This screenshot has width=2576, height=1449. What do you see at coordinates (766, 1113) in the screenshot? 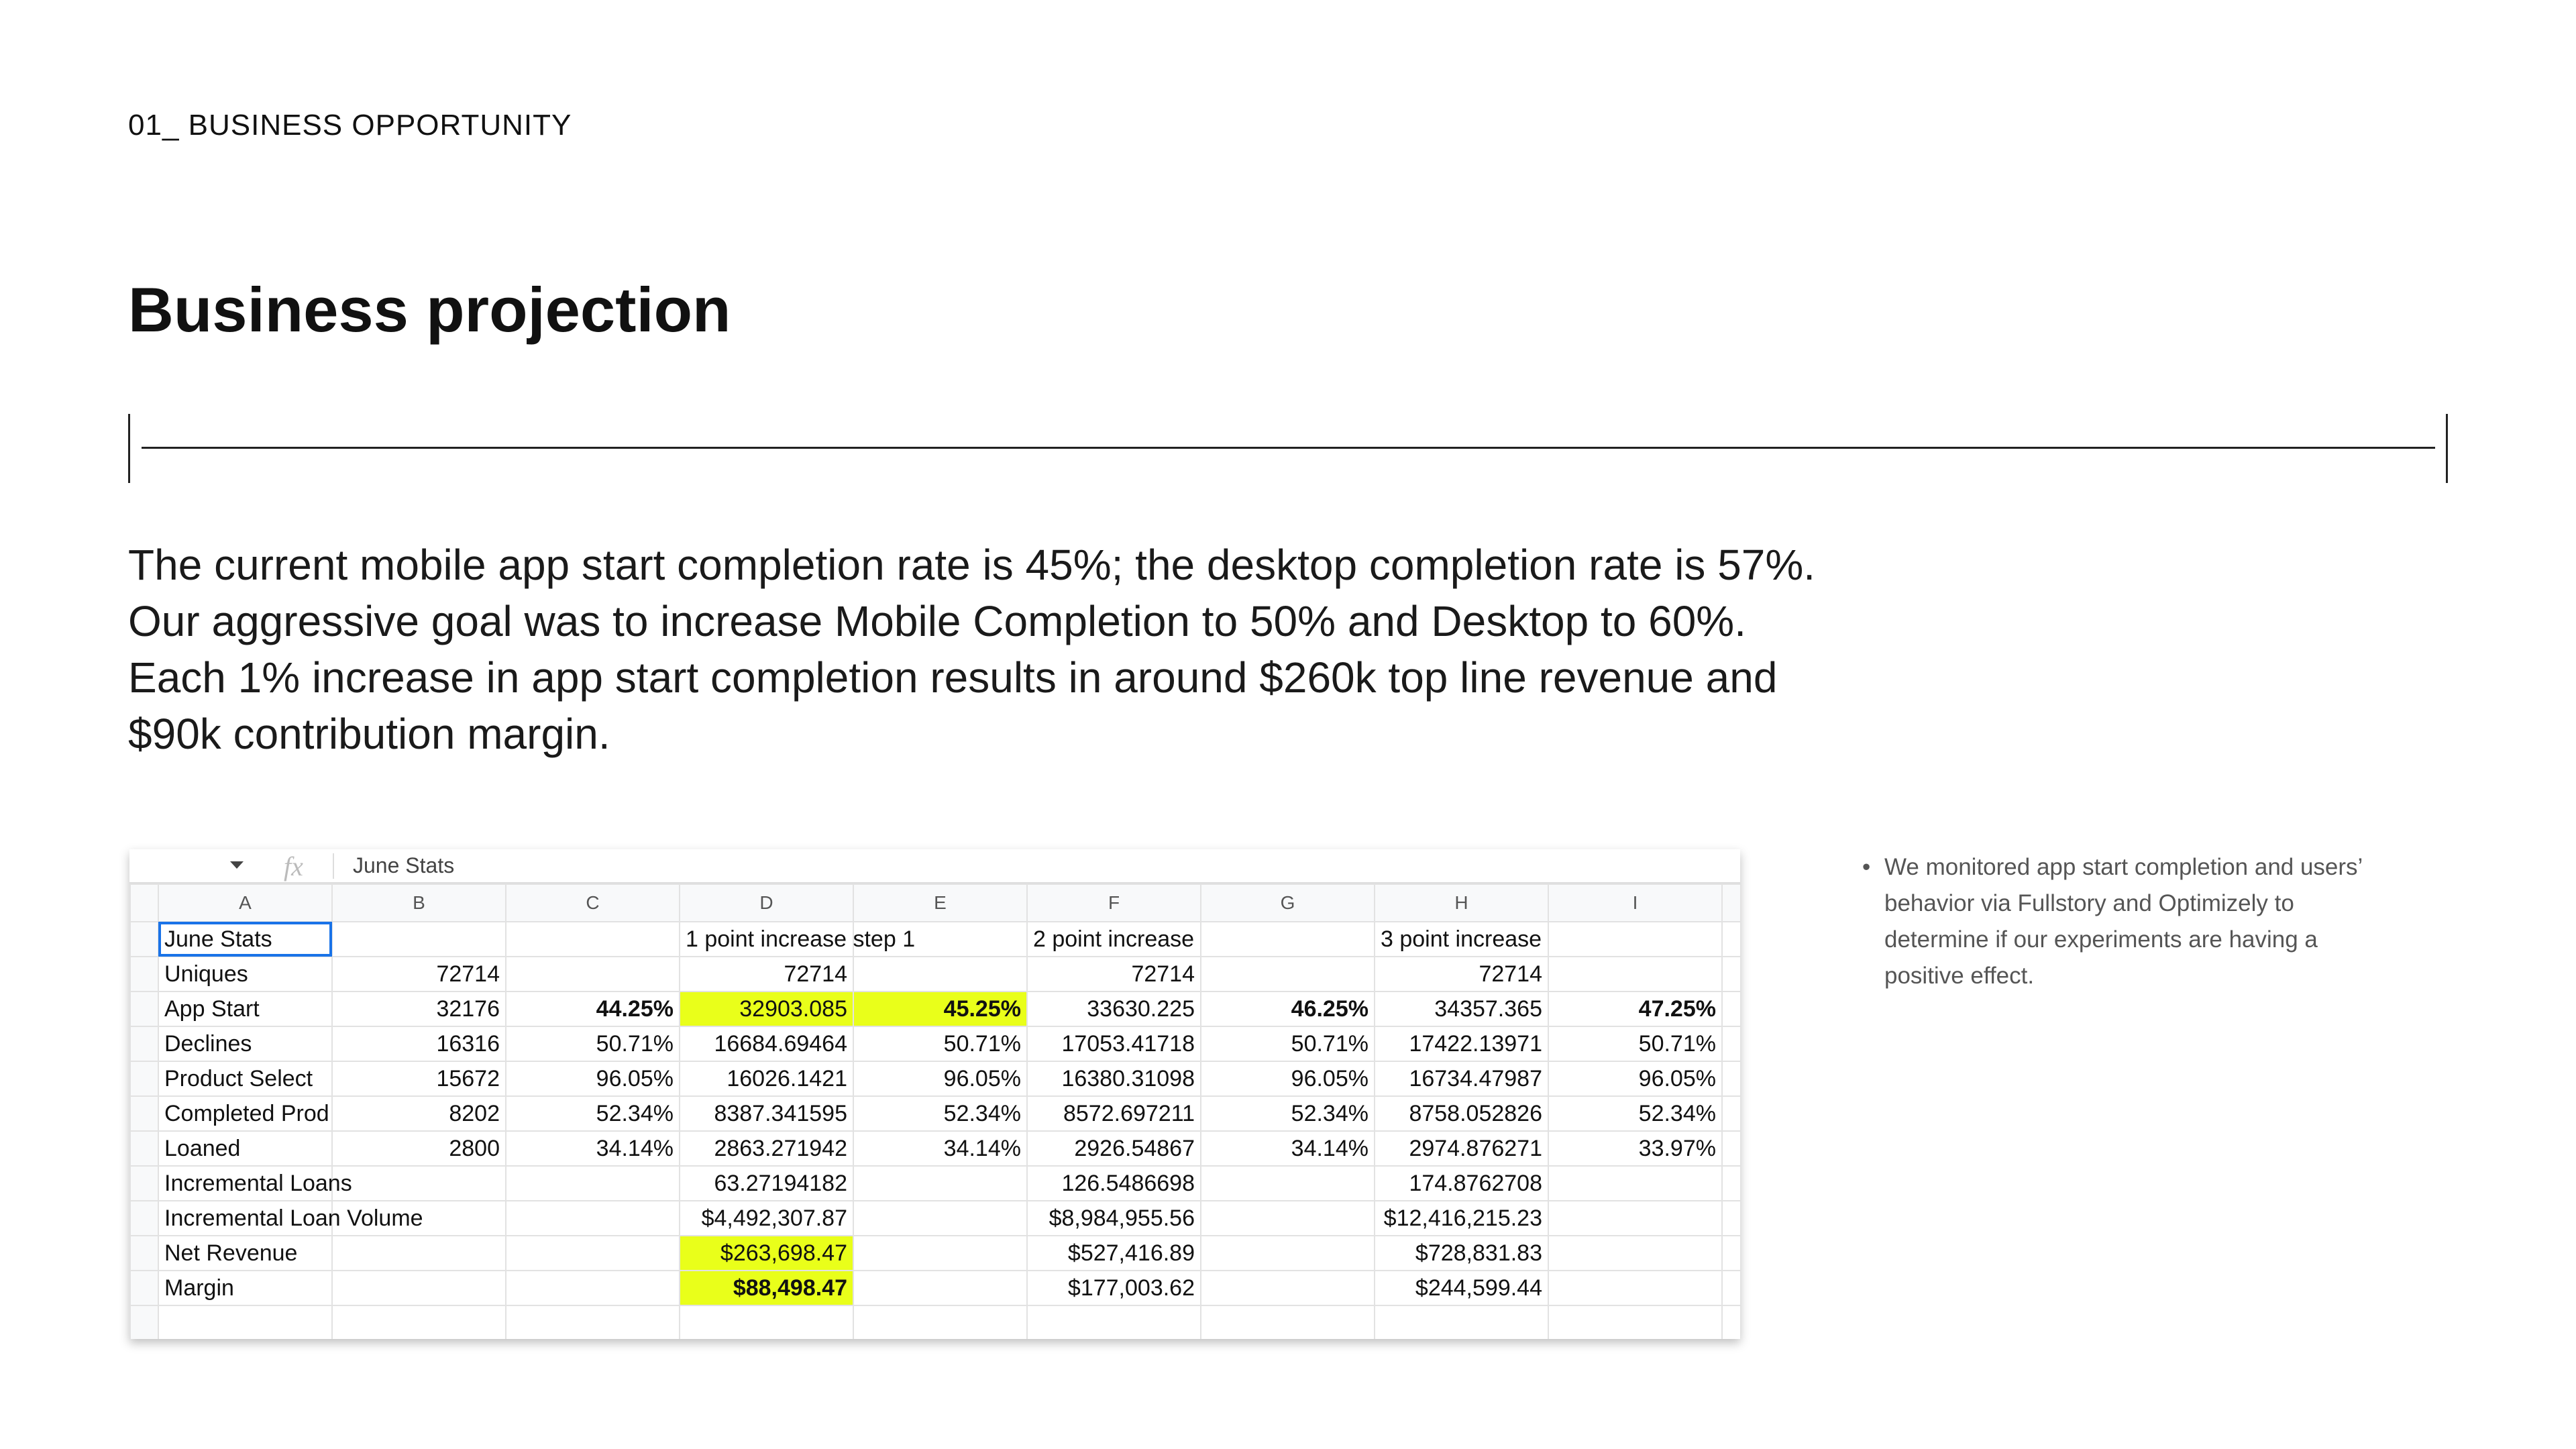
I see `cell: 8387.341595` at bounding box center [766, 1113].